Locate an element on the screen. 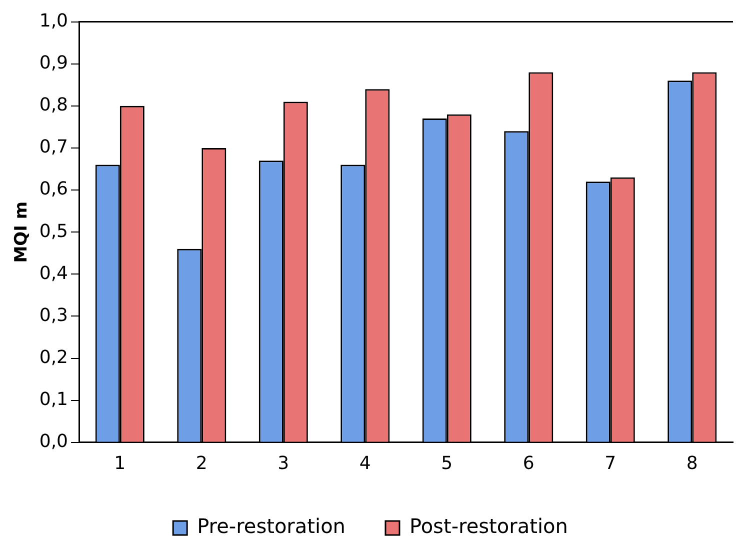  y-tick-label: 0,3 is located at coordinates (53, 315).